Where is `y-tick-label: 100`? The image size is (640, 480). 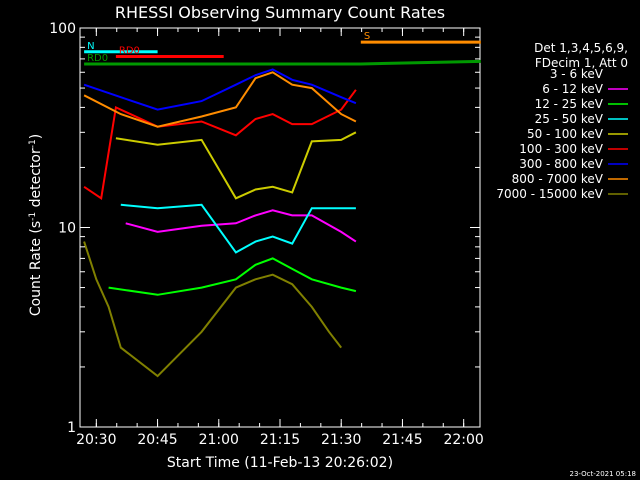
y-tick-label: 100 is located at coordinates (62, 29).